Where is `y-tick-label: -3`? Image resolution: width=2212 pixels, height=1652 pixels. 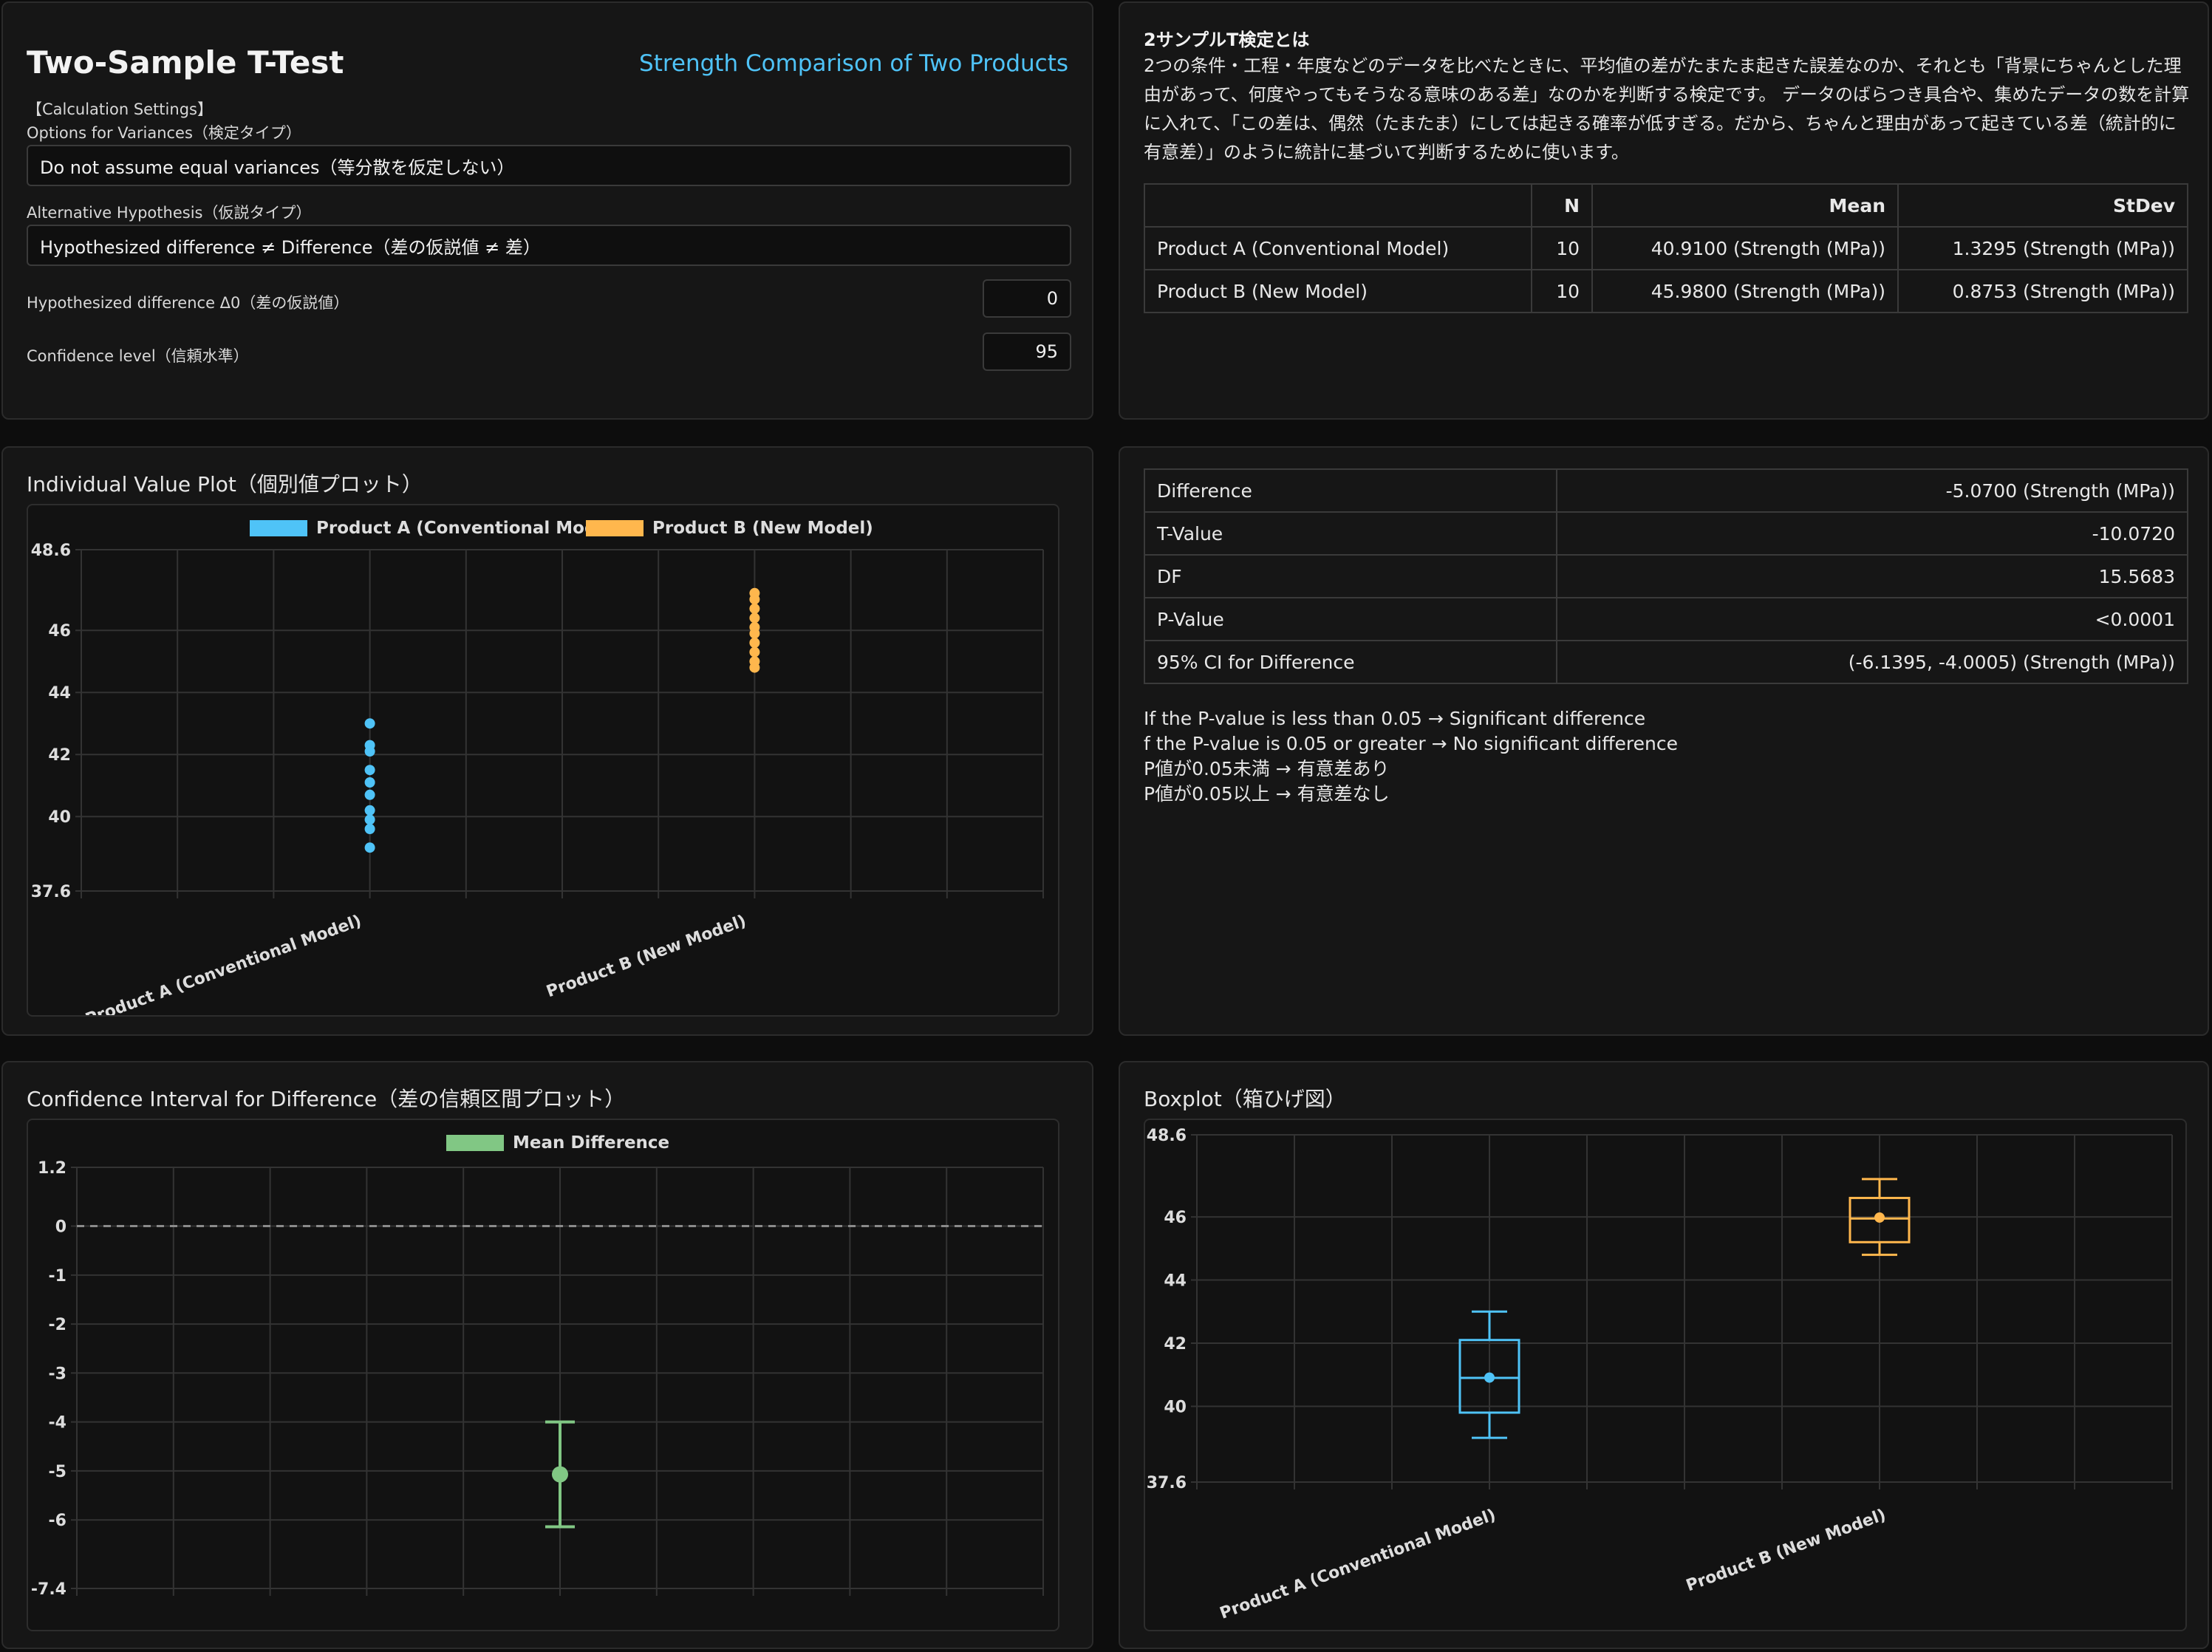 y-tick-label: -3 is located at coordinates (57, 1374).